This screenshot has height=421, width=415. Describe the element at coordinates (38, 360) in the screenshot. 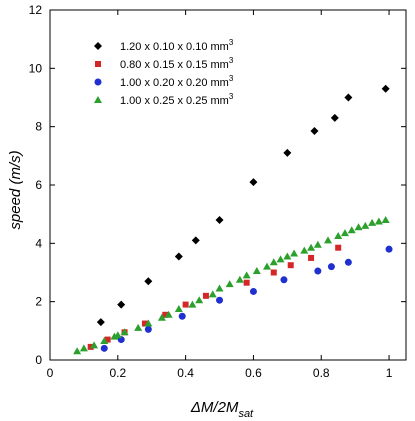

I see `y-tick-label: 0` at that location.